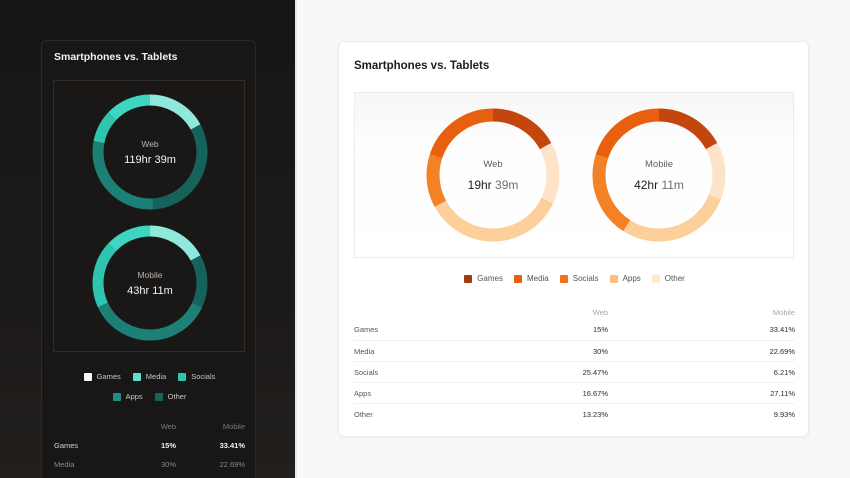 The width and height of the screenshot is (850, 478). What do you see at coordinates (595, 393) in the screenshot?
I see `web-value: 16.67%` at bounding box center [595, 393].